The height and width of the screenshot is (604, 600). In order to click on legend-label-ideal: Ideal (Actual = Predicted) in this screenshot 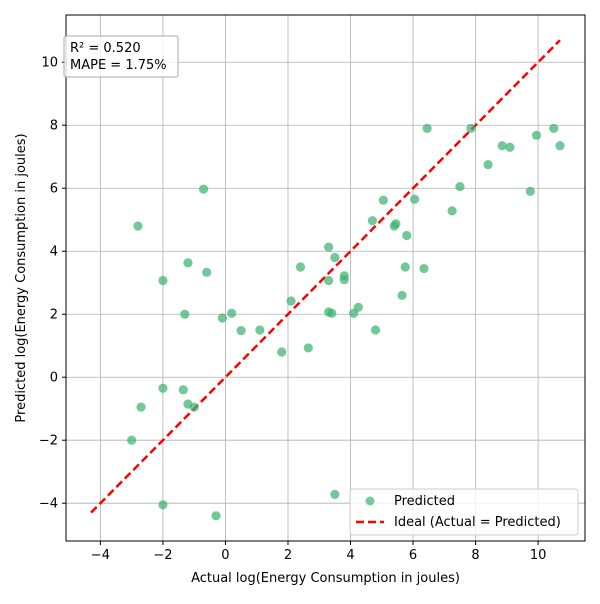, I will do `click(477, 522)`.